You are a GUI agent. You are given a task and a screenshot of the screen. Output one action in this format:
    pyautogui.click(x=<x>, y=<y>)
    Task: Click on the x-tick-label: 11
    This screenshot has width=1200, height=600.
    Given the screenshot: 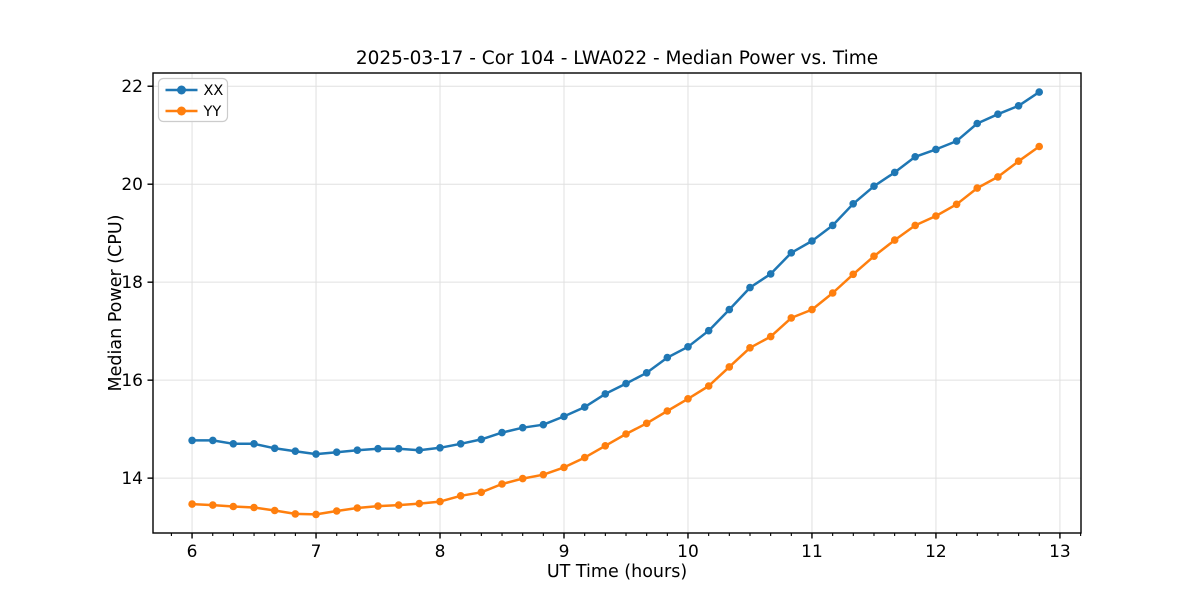 What is the action you would take?
    pyautogui.click(x=812, y=552)
    